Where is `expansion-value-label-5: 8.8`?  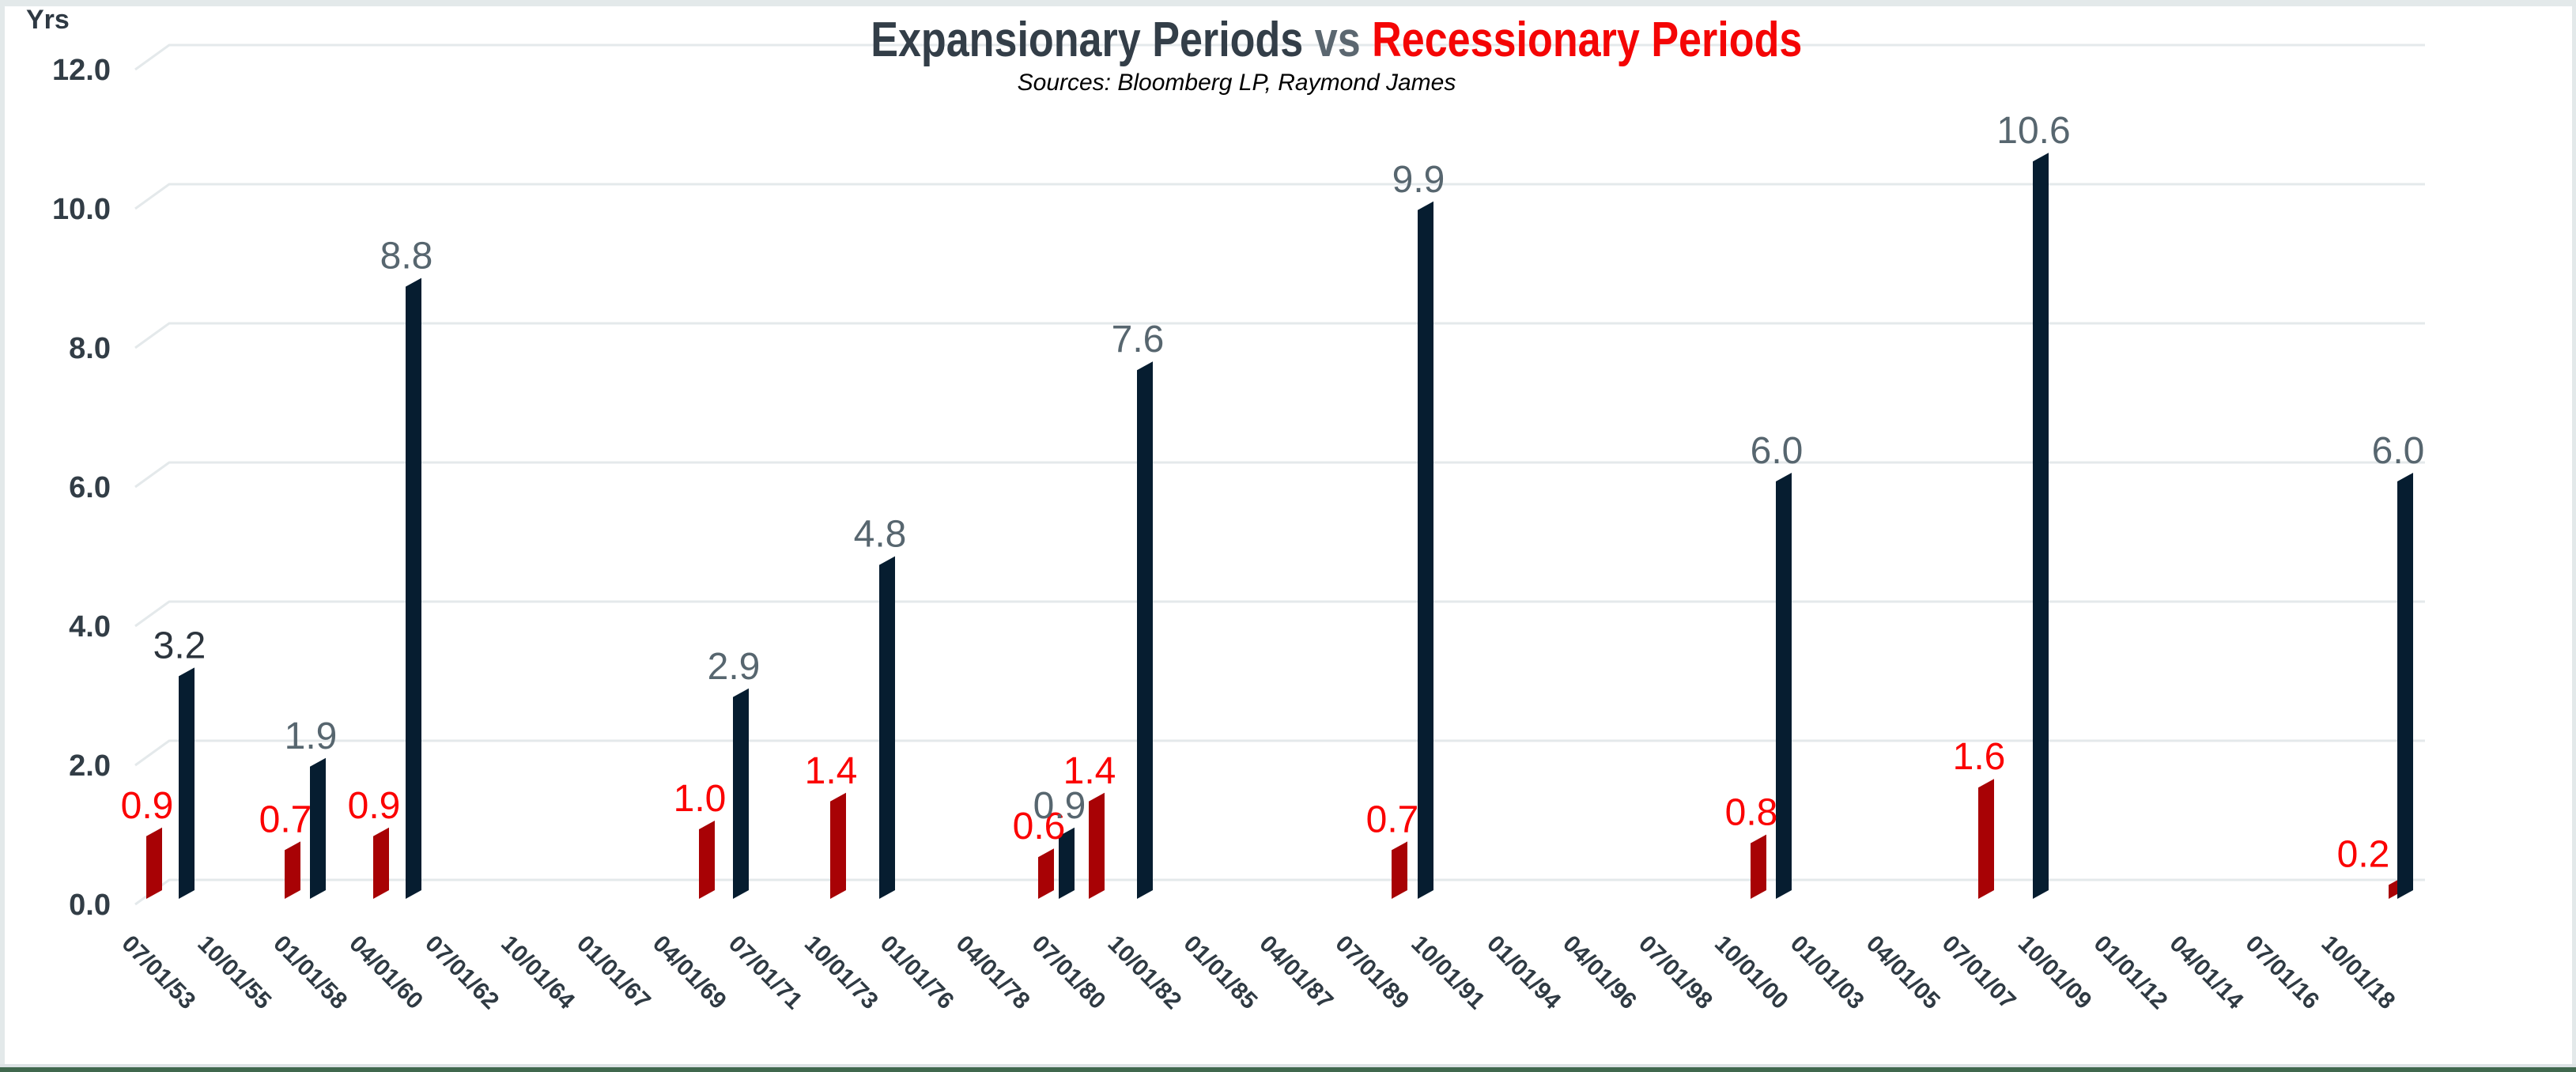 expansion-value-label-5: 8.8 is located at coordinates (406, 257).